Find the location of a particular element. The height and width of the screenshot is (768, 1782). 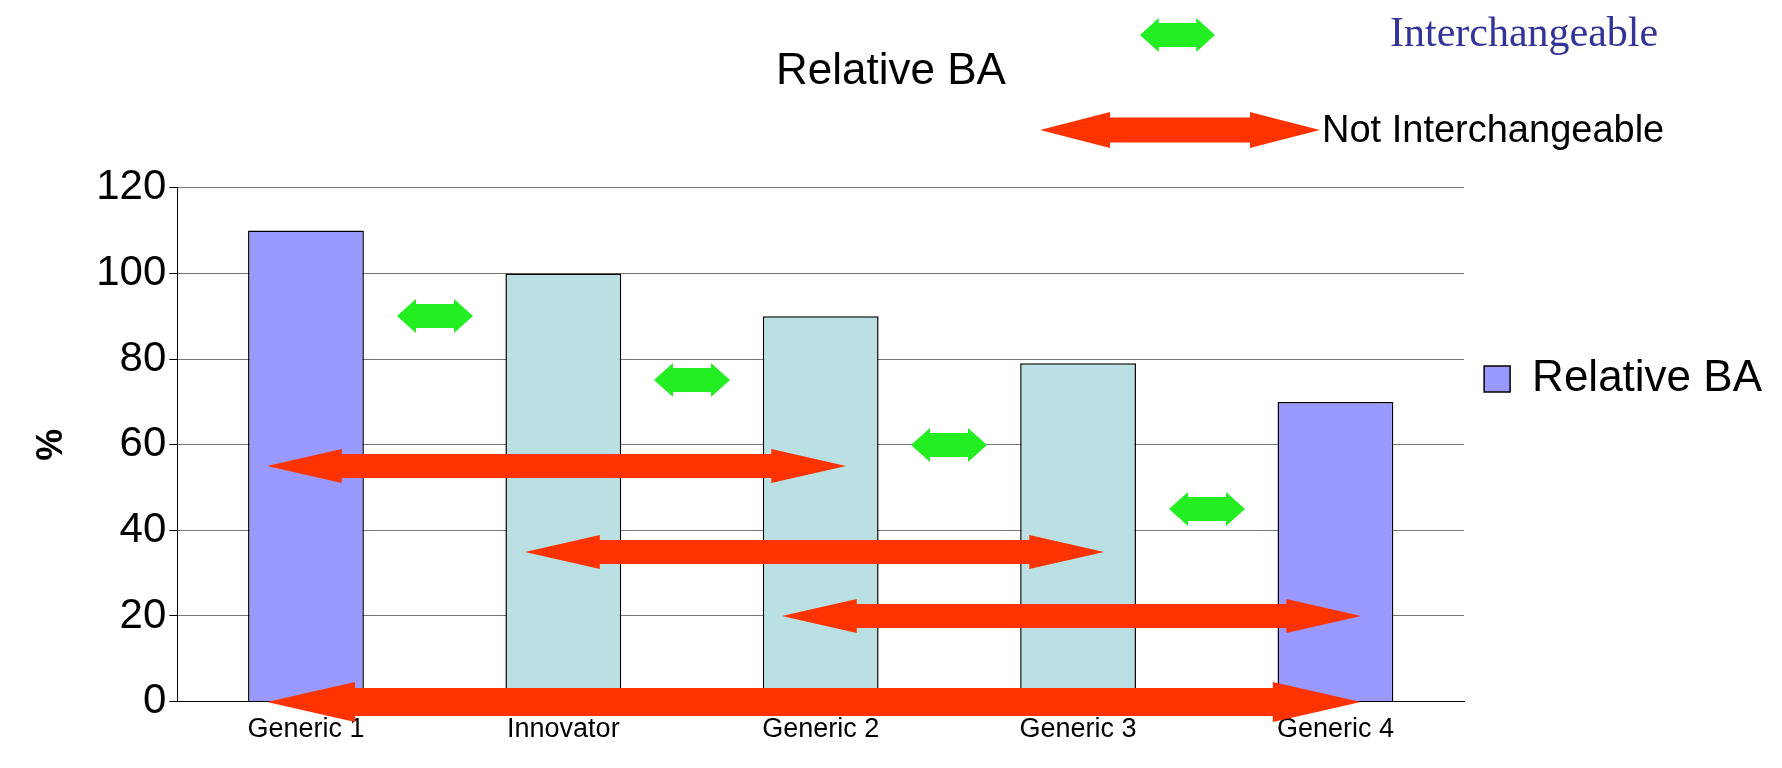

chart-title: Relative BA is located at coordinates (891, 68).